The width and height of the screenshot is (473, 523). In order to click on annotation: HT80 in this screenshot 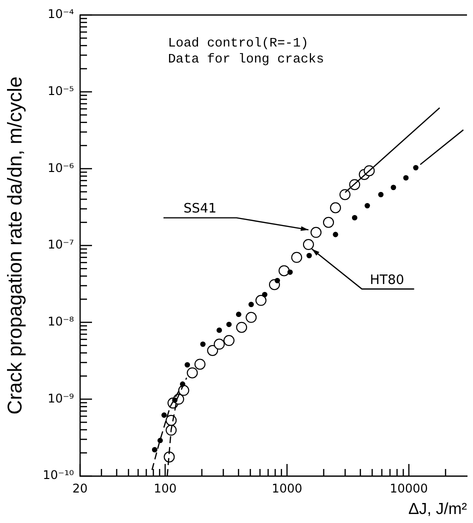, I will do `click(387, 280)`.